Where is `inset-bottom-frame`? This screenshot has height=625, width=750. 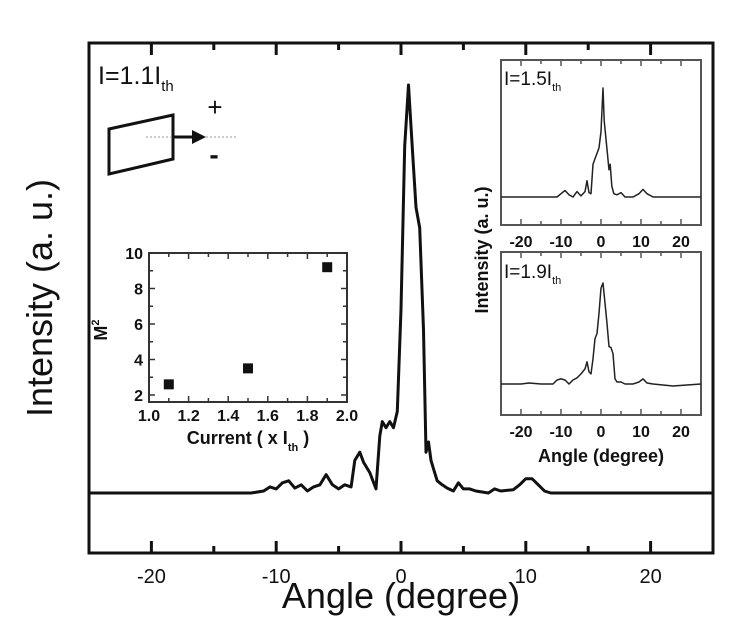
inset-bottom-frame is located at coordinates (601, 333).